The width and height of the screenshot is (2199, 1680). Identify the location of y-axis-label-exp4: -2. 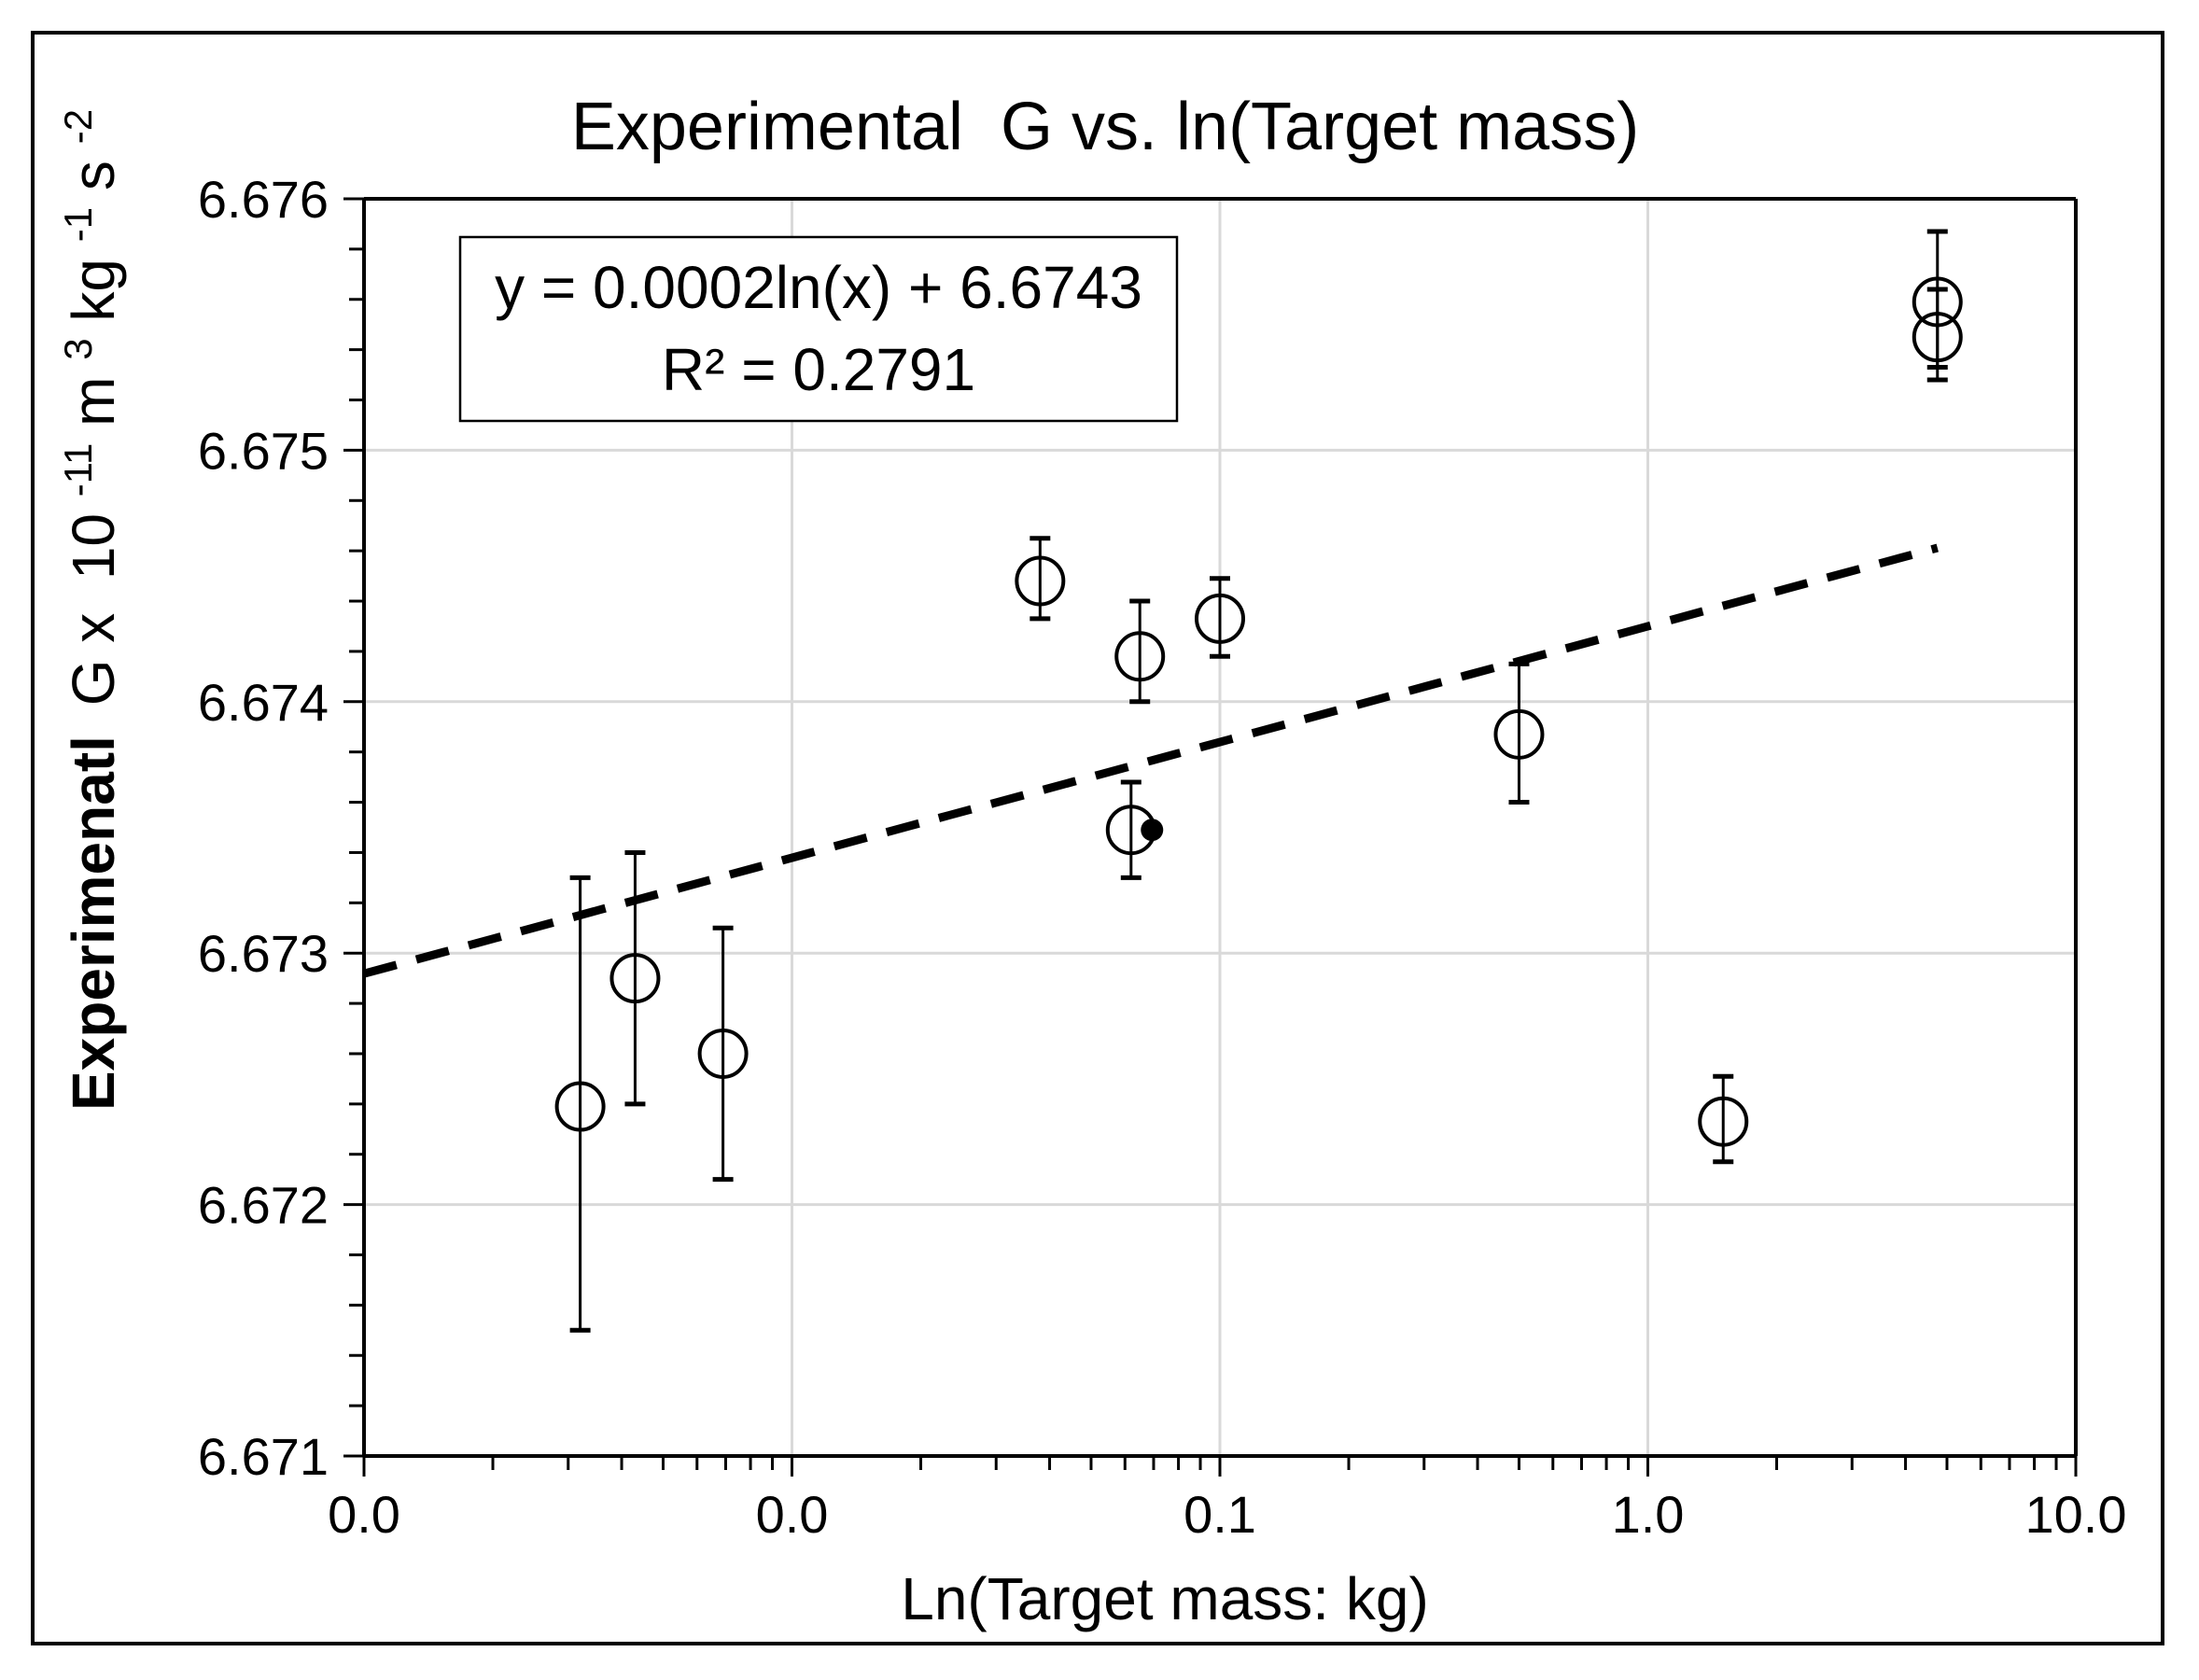
(78, 126).